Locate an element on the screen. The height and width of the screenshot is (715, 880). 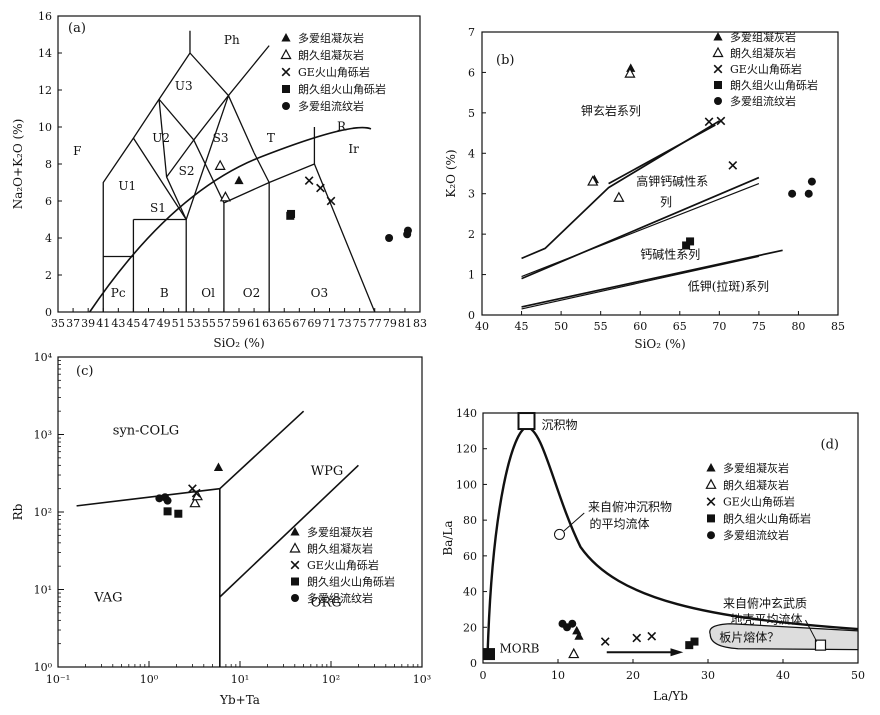
a-ytick-label: 16 is located at coordinates (45, 16).